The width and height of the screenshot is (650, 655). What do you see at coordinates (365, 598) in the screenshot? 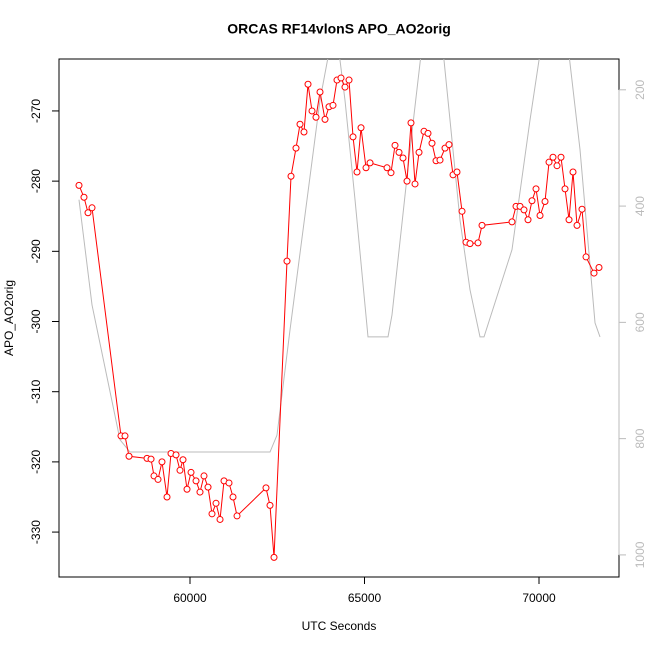
I see `x-tick-label: 65000` at bounding box center [365, 598].